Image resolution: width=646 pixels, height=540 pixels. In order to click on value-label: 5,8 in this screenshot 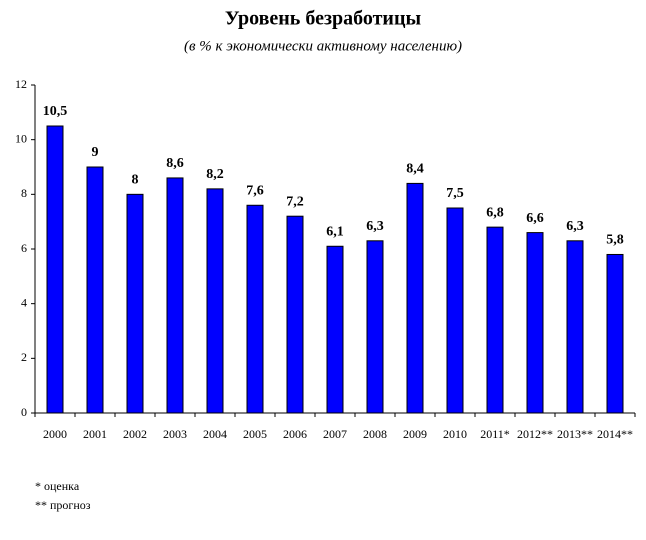, I will do `click(615, 240)`.